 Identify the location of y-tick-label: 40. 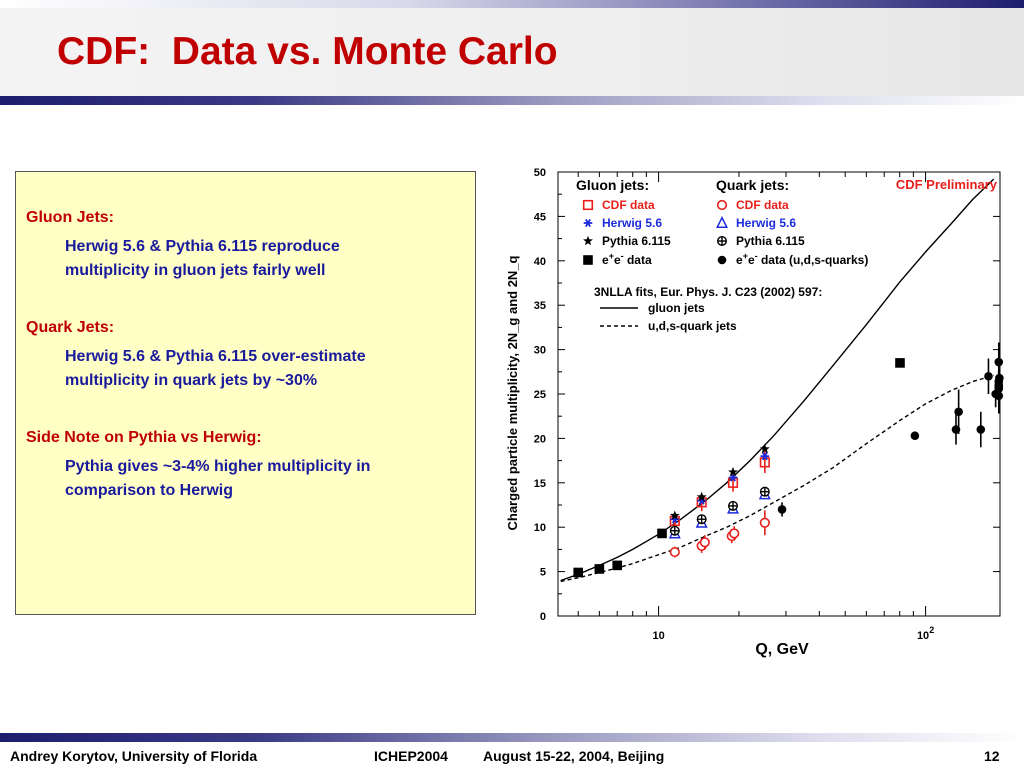
(540, 262).